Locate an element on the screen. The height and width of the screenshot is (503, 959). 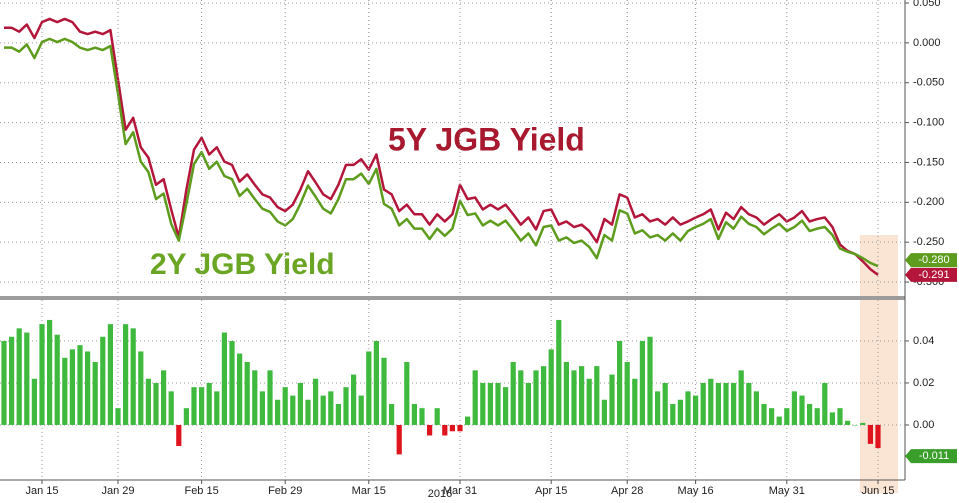
highlight-region is located at coordinates (879, 364).